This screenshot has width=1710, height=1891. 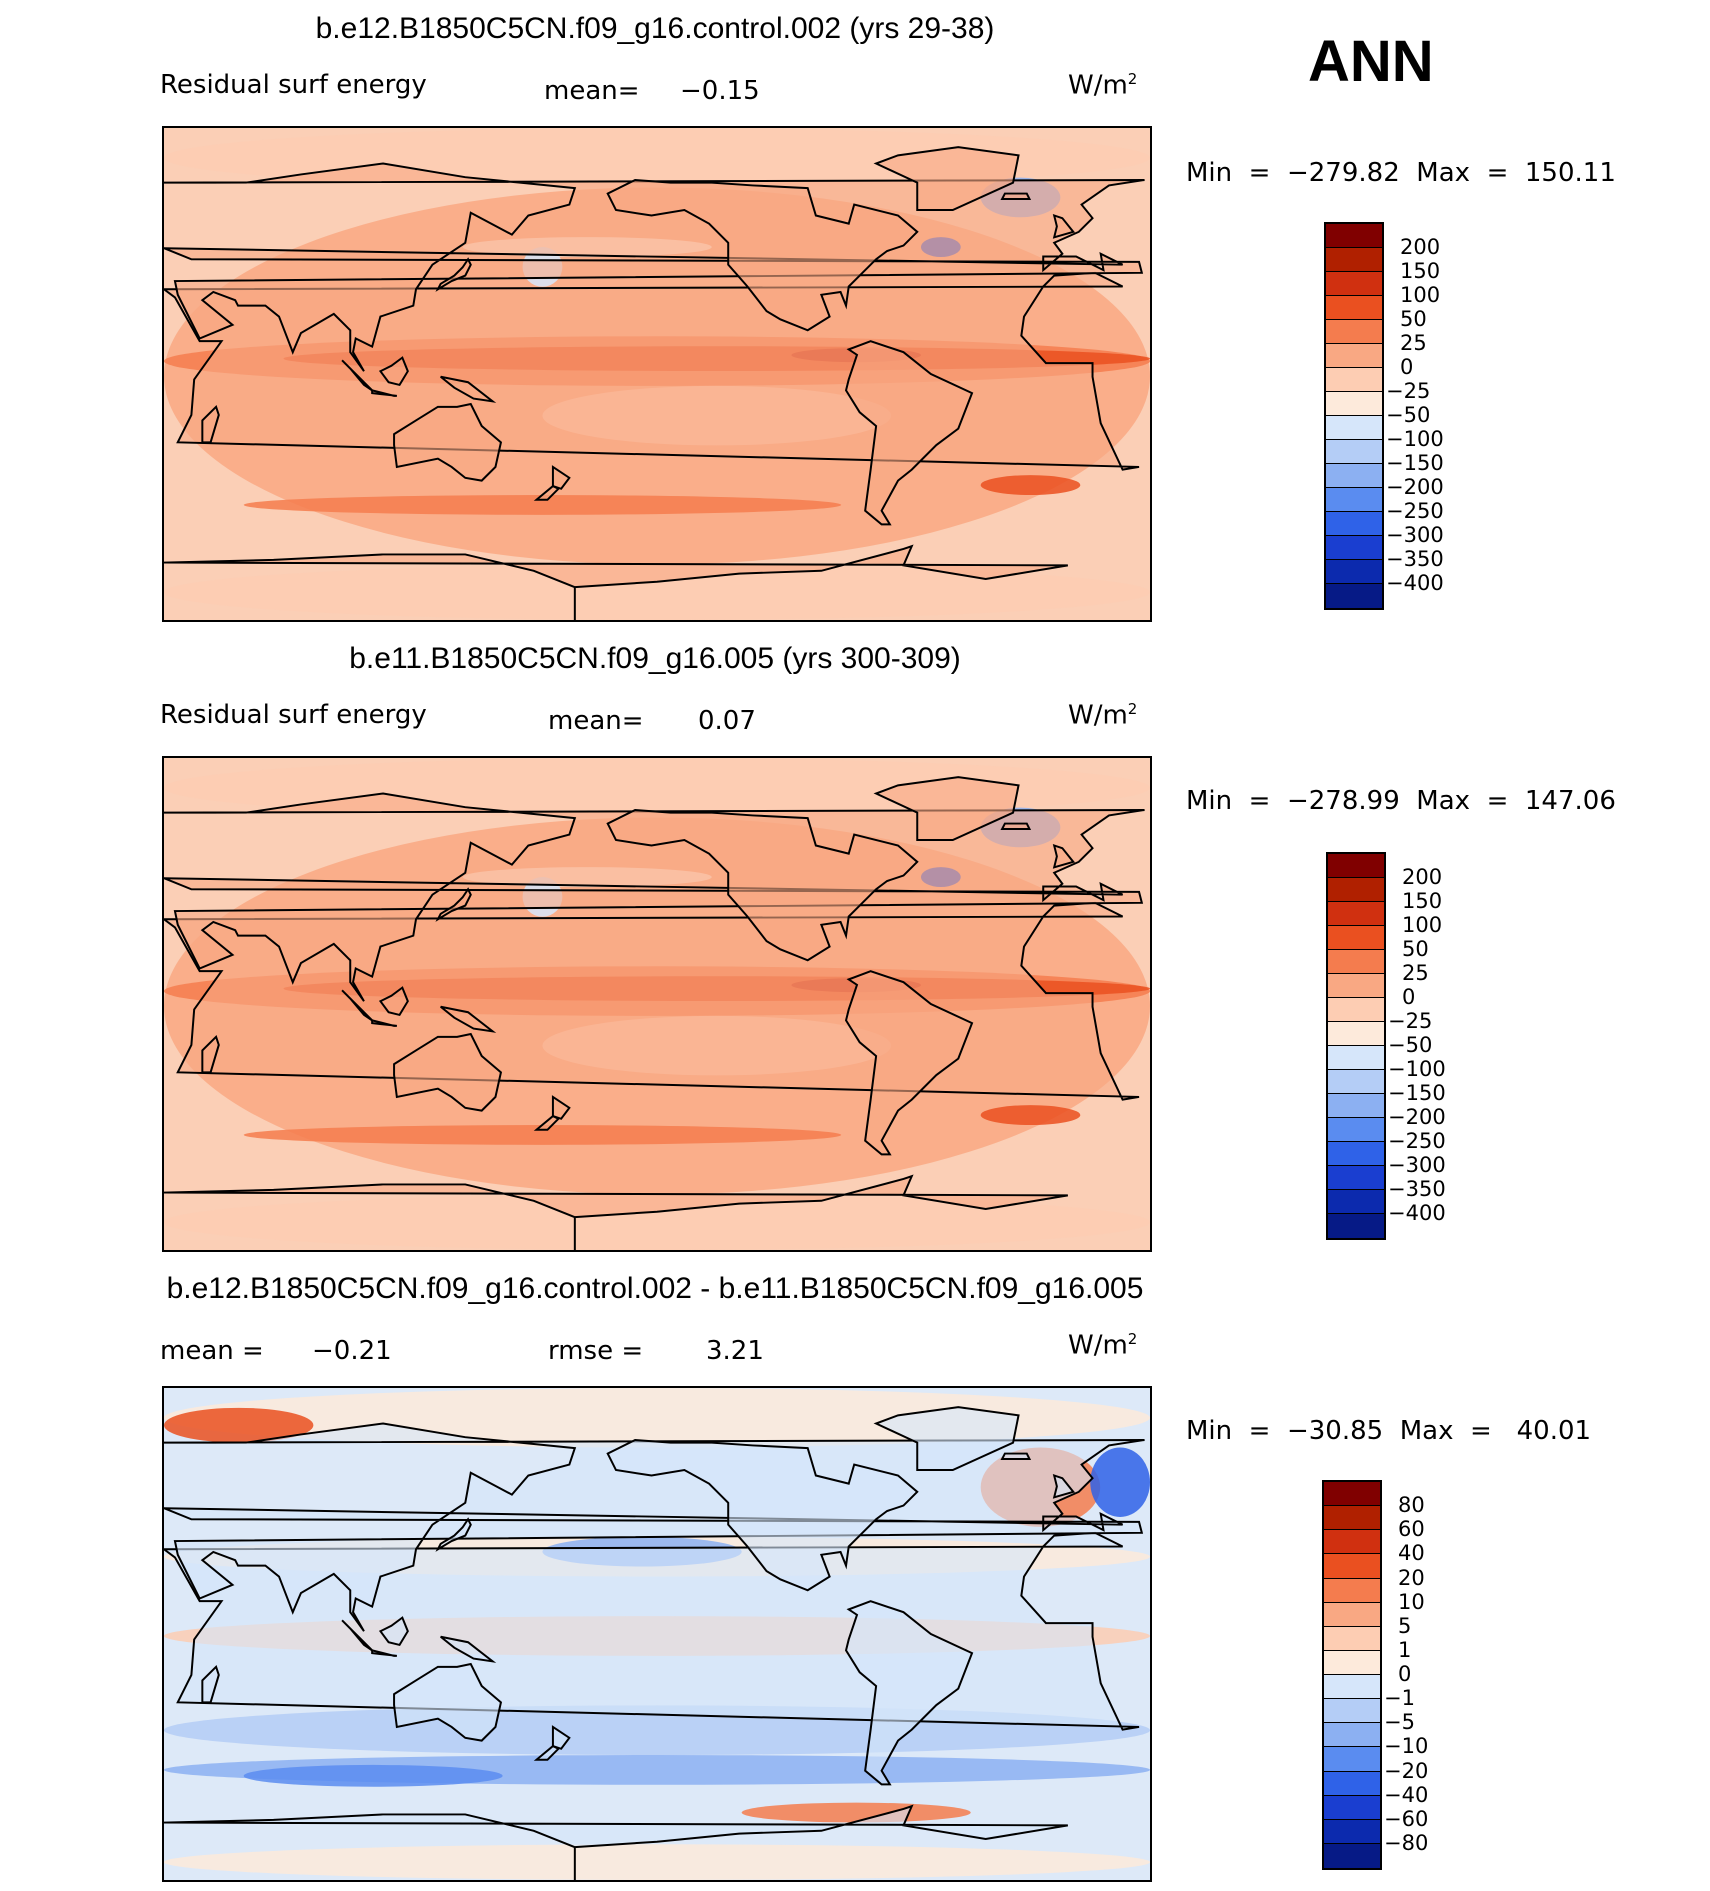 What do you see at coordinates (654, 1013) in the screenshot?
I see `coastlines` at bounding box center [654, 1013].